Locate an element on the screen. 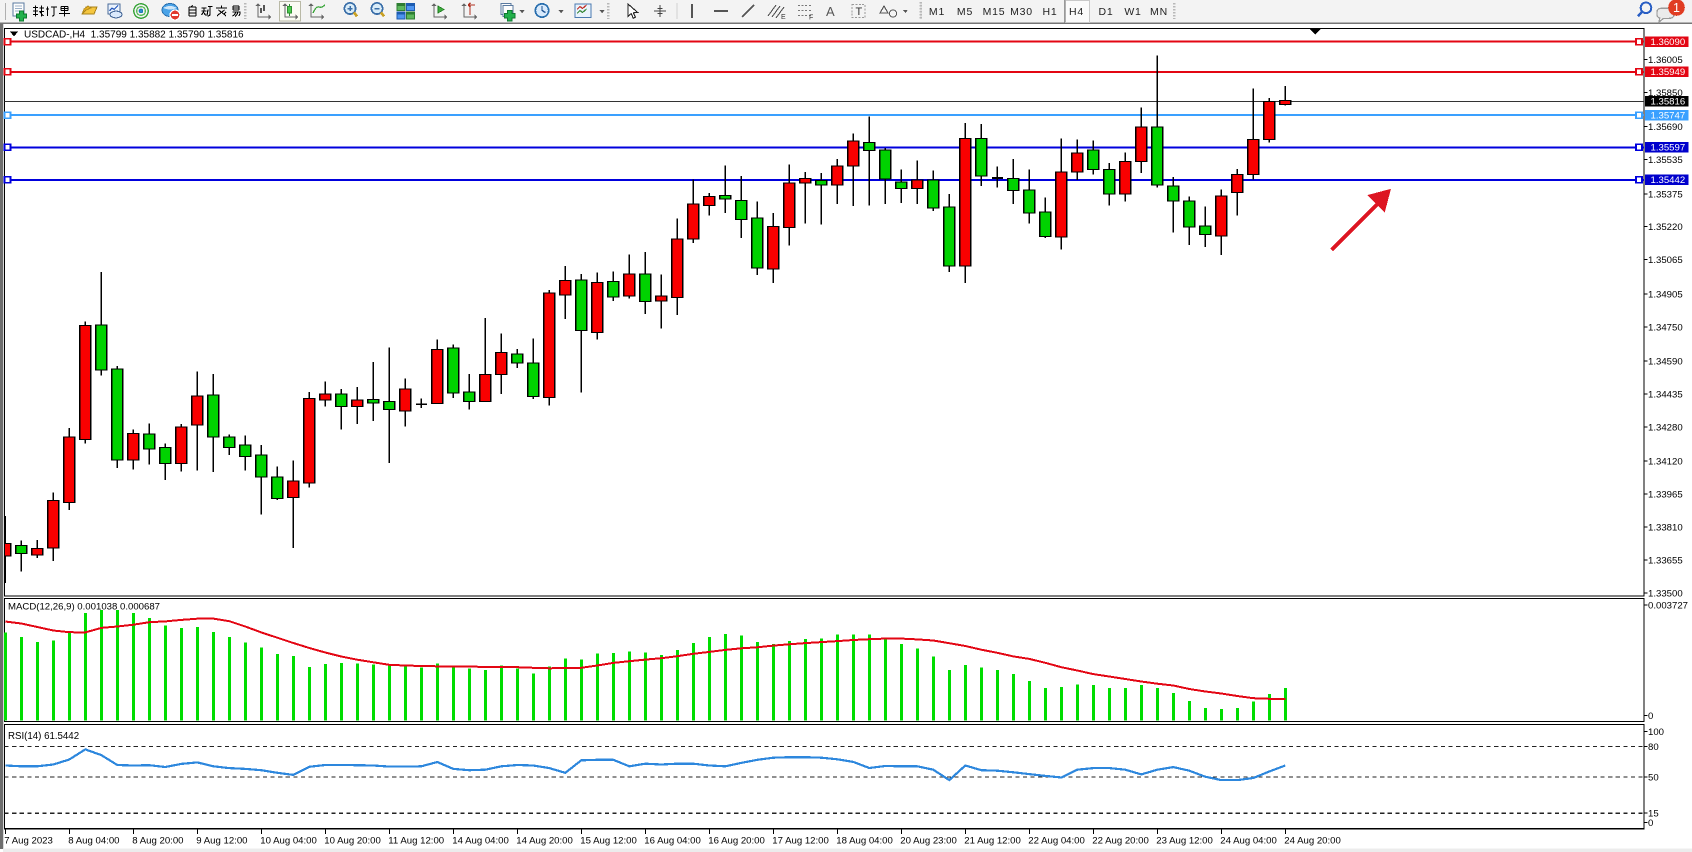  svg-text: H1 is located at coordinates (1049, 12).